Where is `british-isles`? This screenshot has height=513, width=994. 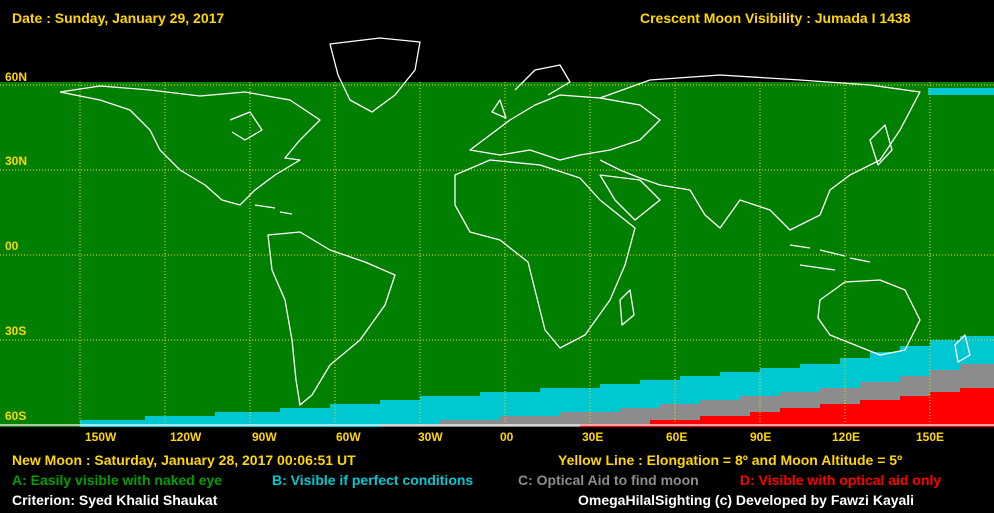 british-isles is located at coordinates (499, 109).